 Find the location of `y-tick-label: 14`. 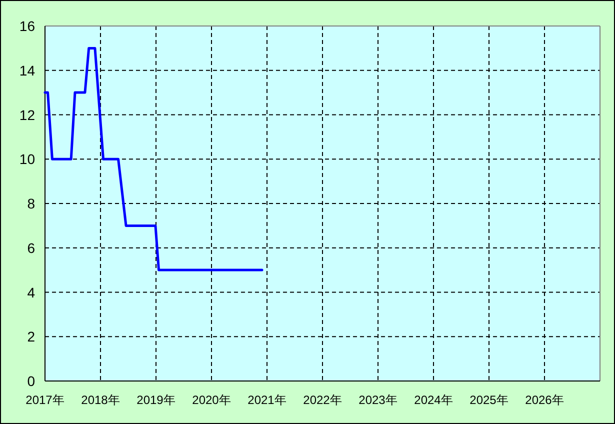

y-tick-label: 14 is located at coordinates (27, 70).